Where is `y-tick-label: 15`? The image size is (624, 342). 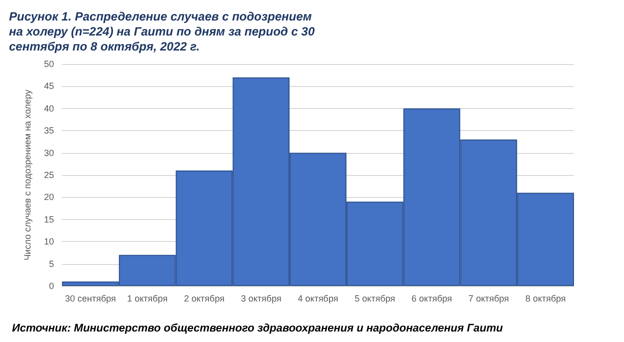
y-tick-label: 15 is located at coordinates (49, 219).